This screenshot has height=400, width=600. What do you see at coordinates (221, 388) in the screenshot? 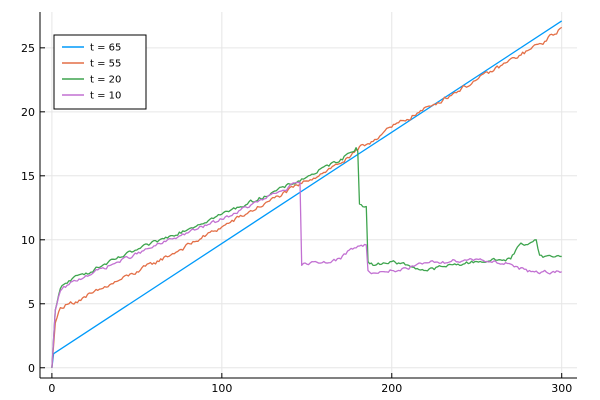
I see `x-tick-label: 100` at bounding box center [221, 388].